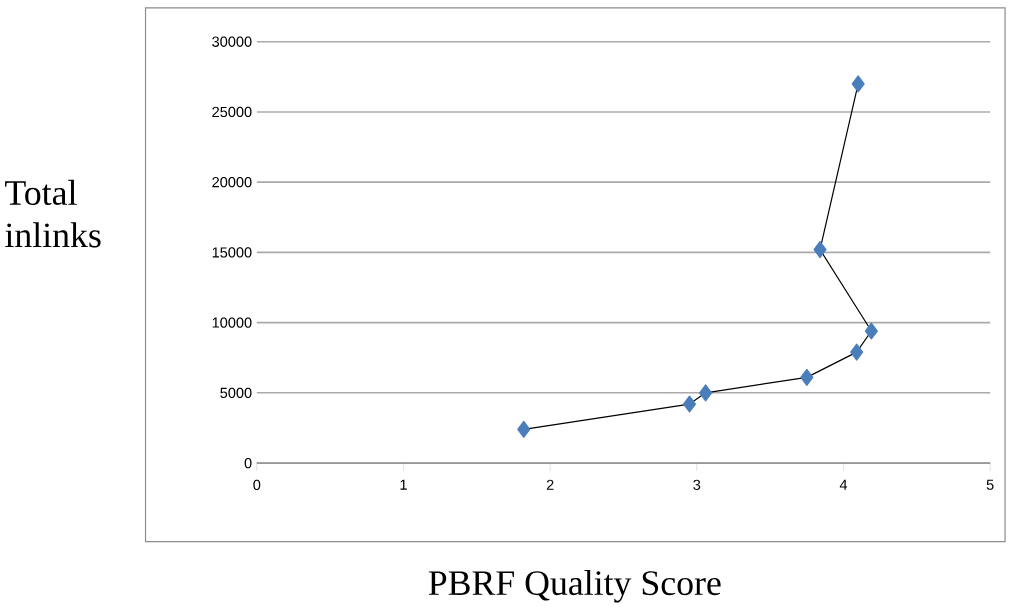  Describe the element at coordinates (257, 484) in the screenshot. I see `x-tick-label: 0` at that location.